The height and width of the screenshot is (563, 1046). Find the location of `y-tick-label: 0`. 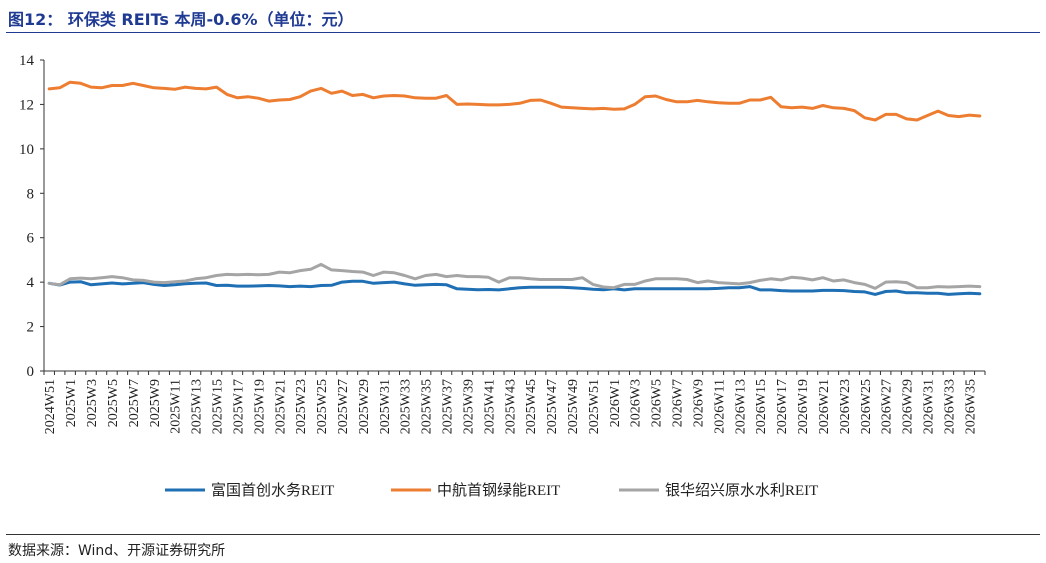

y-tick-label: 0 is located at coordinates (31, 372).